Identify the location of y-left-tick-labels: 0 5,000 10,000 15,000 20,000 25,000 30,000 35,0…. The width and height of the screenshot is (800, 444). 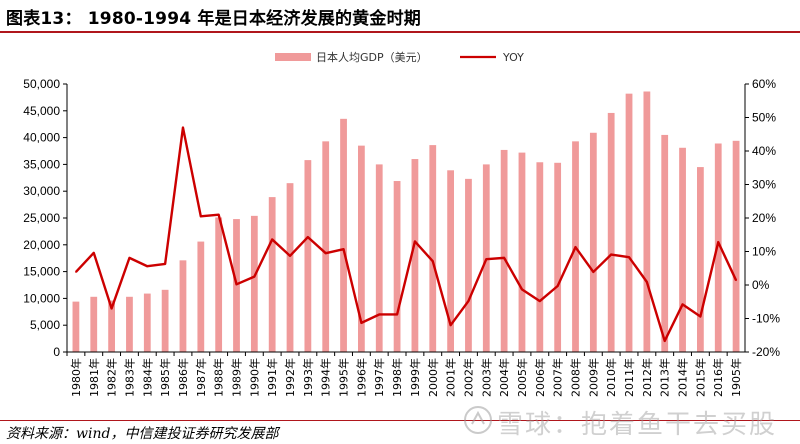
(41, 218).